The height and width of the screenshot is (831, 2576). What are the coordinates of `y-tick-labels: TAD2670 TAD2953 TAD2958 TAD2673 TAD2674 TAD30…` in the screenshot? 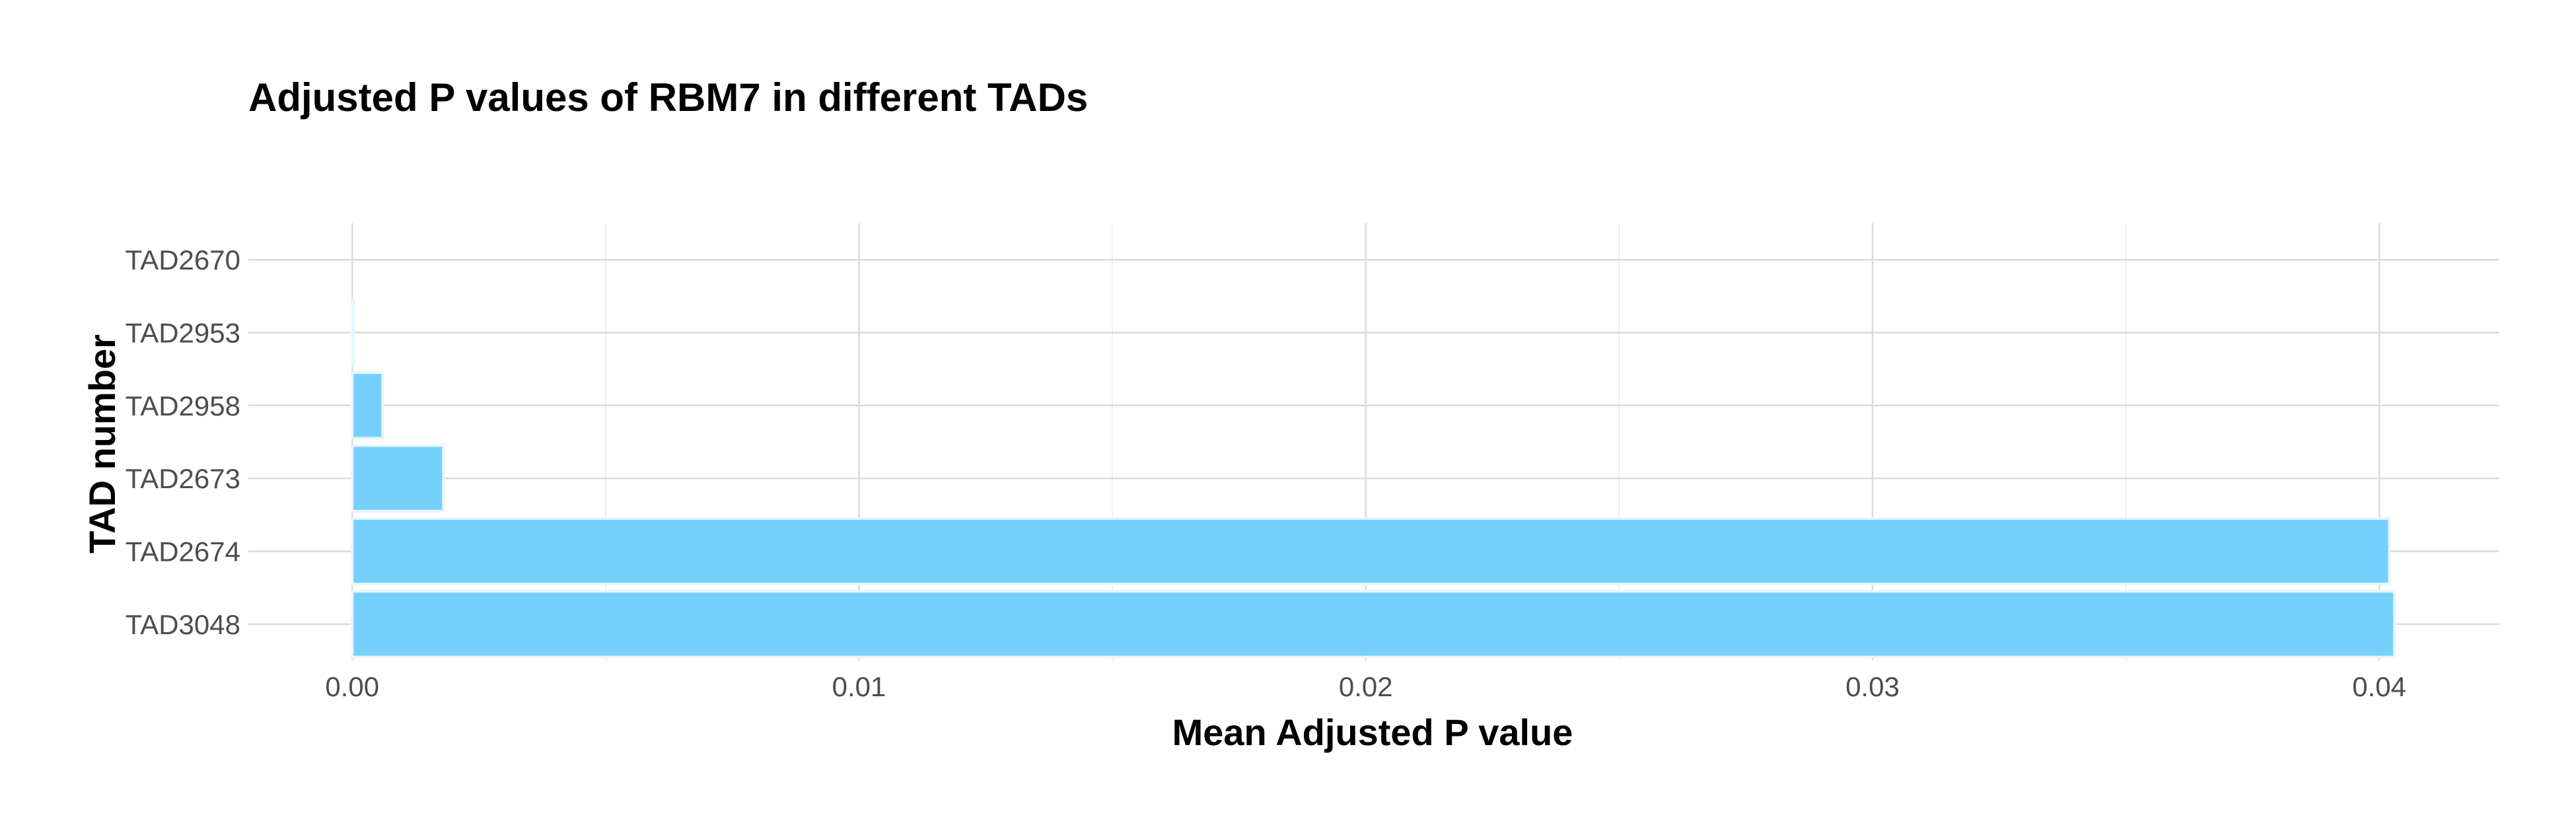 It's located at (182, 442).